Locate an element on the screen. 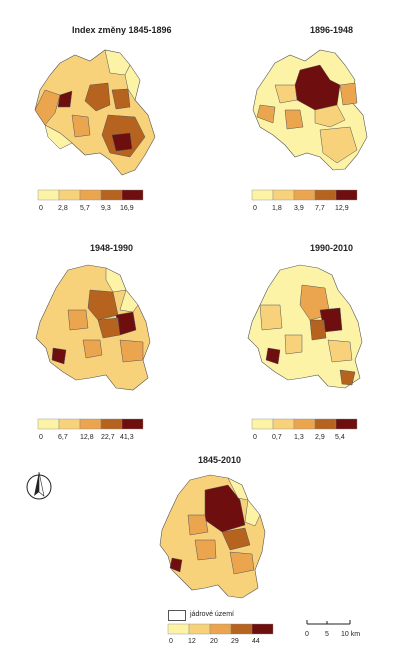 The image size is (410, 653). legend-label: 41,3 is located at coordinates (127, 437).